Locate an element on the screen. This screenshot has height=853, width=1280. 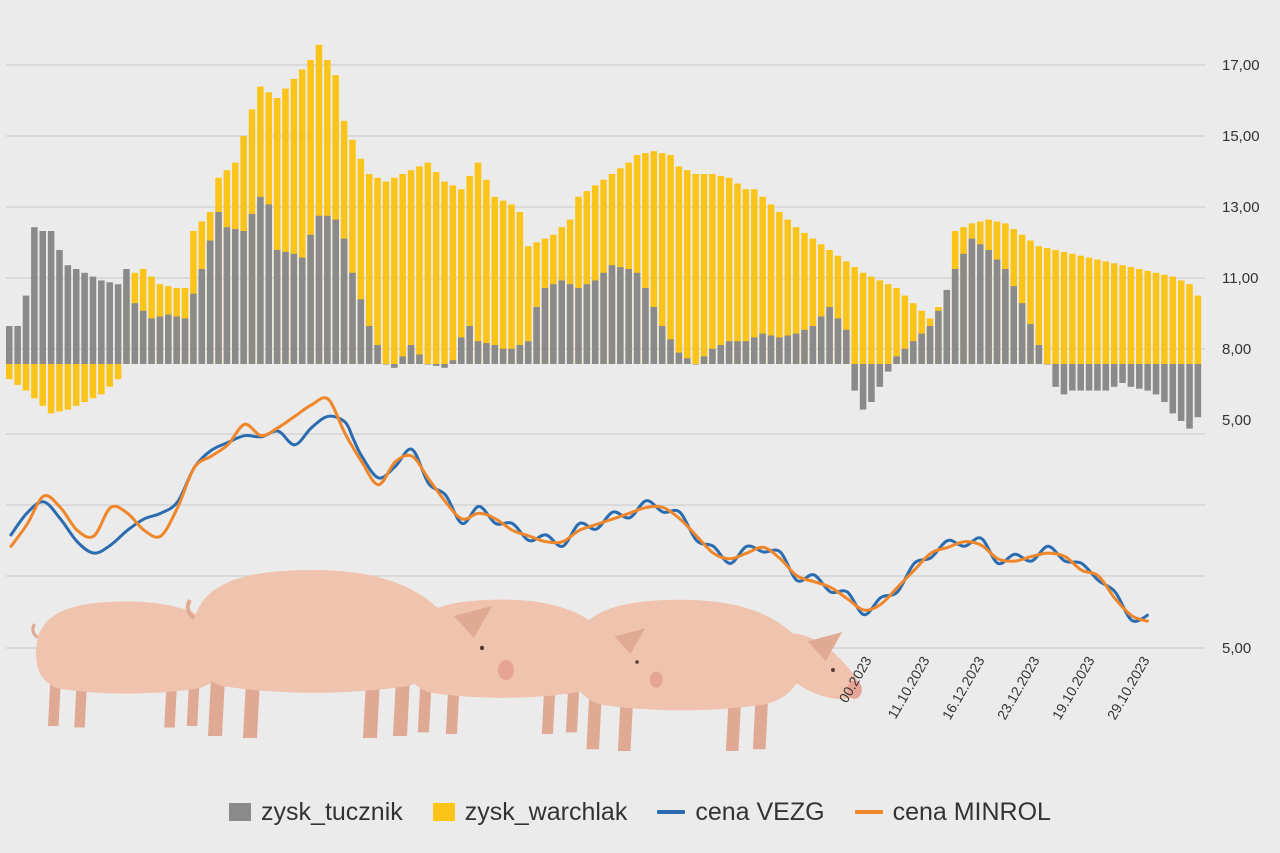
y-tick-label-4: 8,00 is located at coordinates (1236, 349).